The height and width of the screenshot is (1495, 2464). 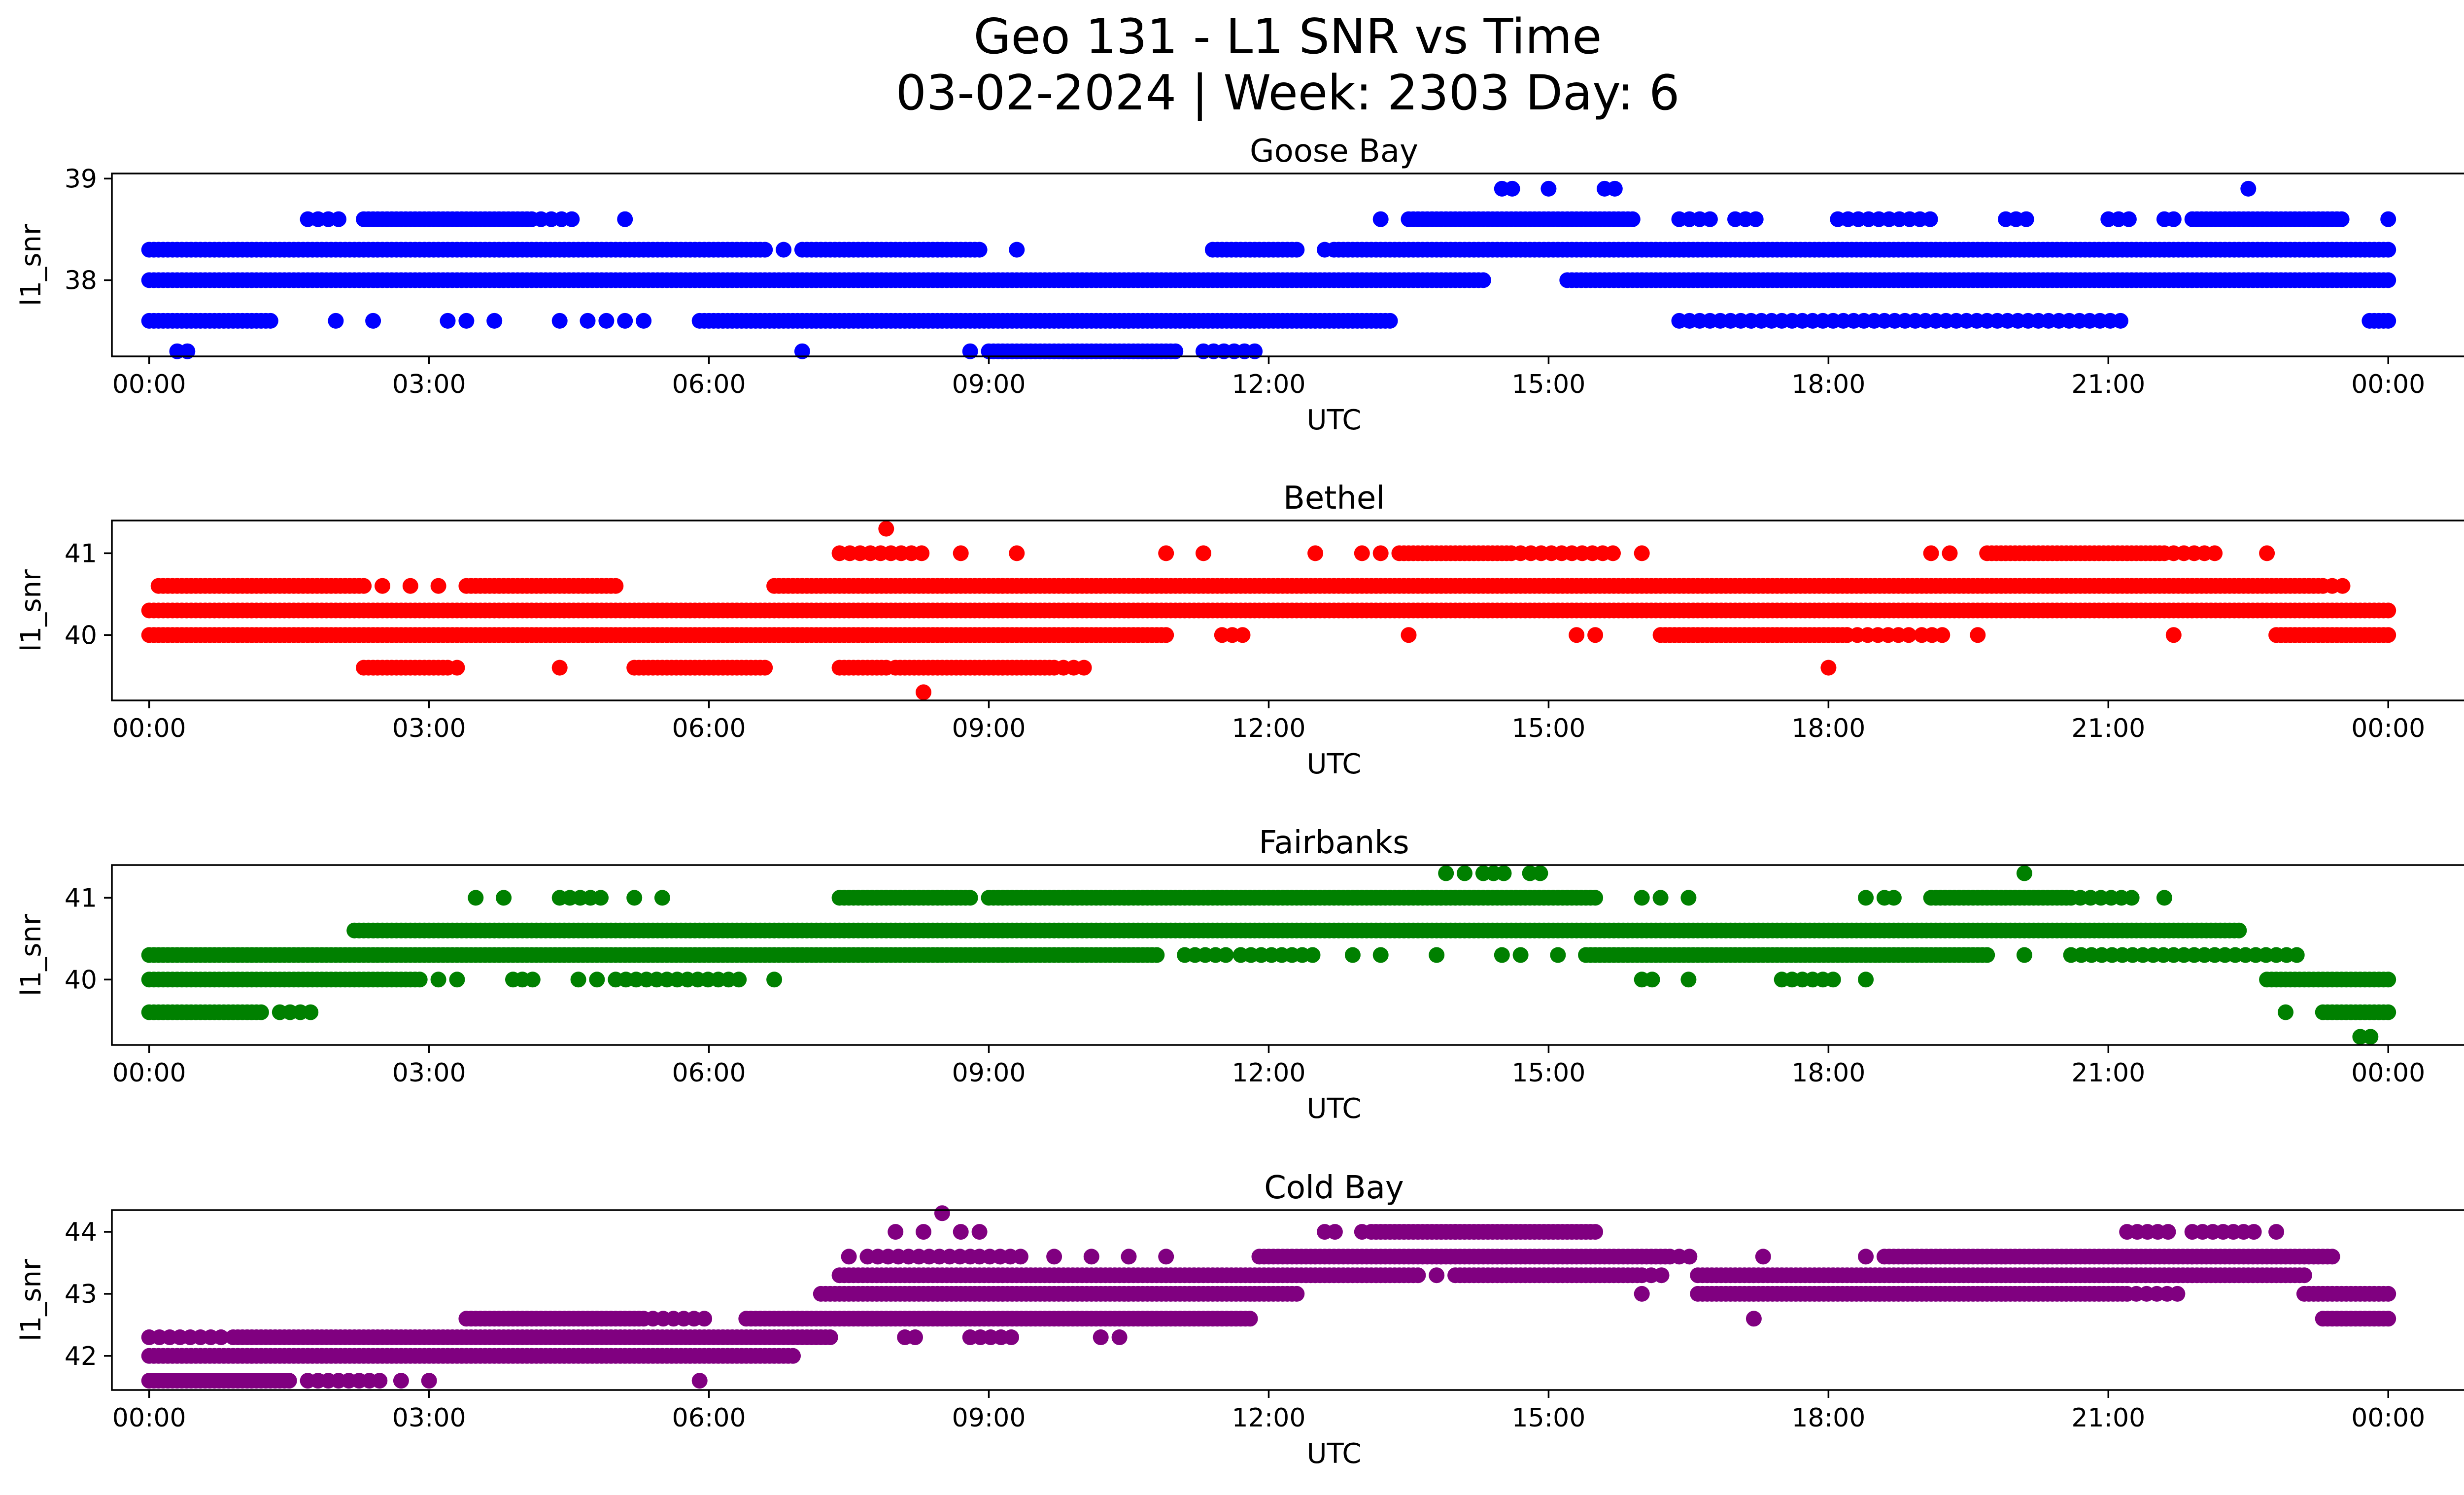 I want to click on x-tick-label: 15:00, so click(x=1548, y=1073).